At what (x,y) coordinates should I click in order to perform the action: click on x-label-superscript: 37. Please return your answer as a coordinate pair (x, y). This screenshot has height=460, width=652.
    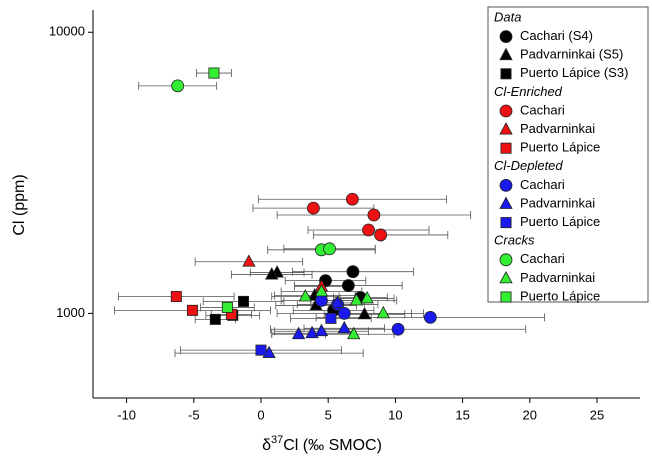
    Looking at the image, I should click on (277, 440).